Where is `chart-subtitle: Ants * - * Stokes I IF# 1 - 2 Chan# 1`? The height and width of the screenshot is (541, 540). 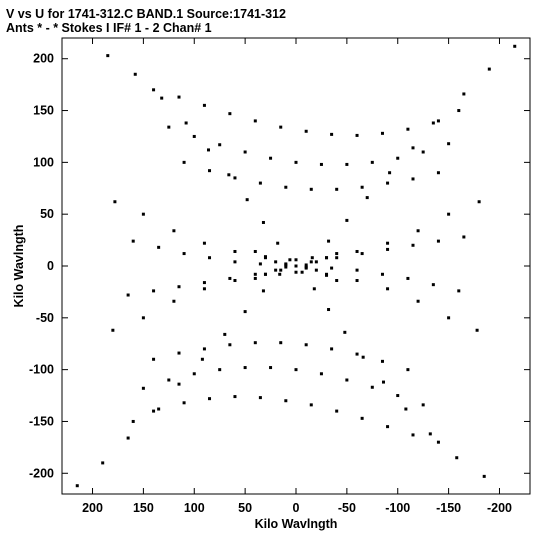 chart-subtitle: Ants * - * Stokes I IF# 1 - 2 Chan# 1 is located at coordinates (109, 28).